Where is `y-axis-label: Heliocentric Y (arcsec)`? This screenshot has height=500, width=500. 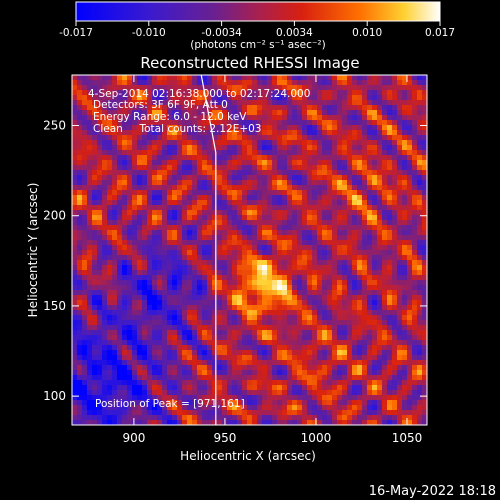 y-axis-label: Heliocentric Y (arcsec) is located at coordinates (33, 250).